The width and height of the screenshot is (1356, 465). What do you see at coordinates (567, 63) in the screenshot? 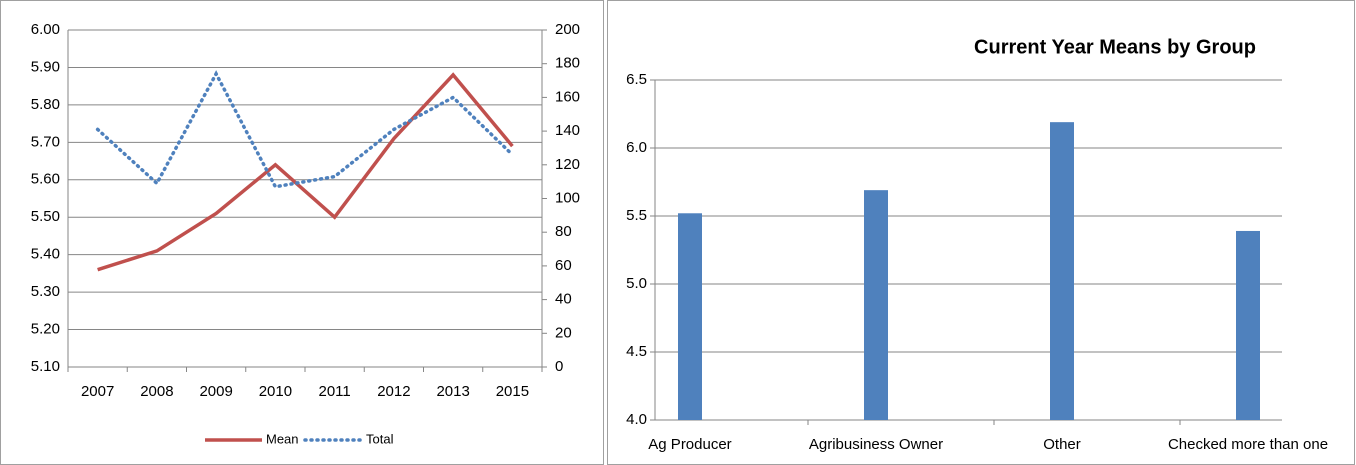
I see `y2-tick-label: 180` at bounding box center [567, 63].